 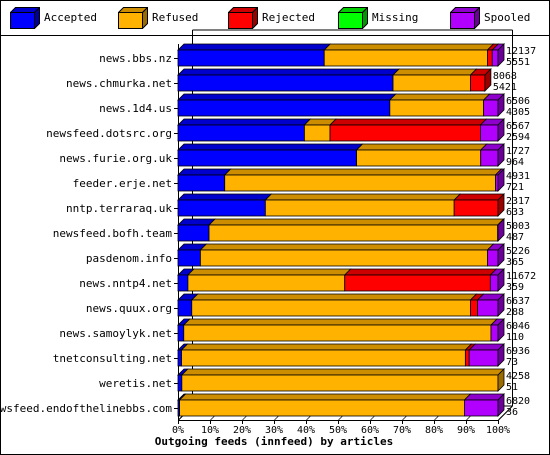 What do you see at coordinates (518, 201) in the screenshot?
I see `bar-total-label: 2317` at bounding box center [518, 201].